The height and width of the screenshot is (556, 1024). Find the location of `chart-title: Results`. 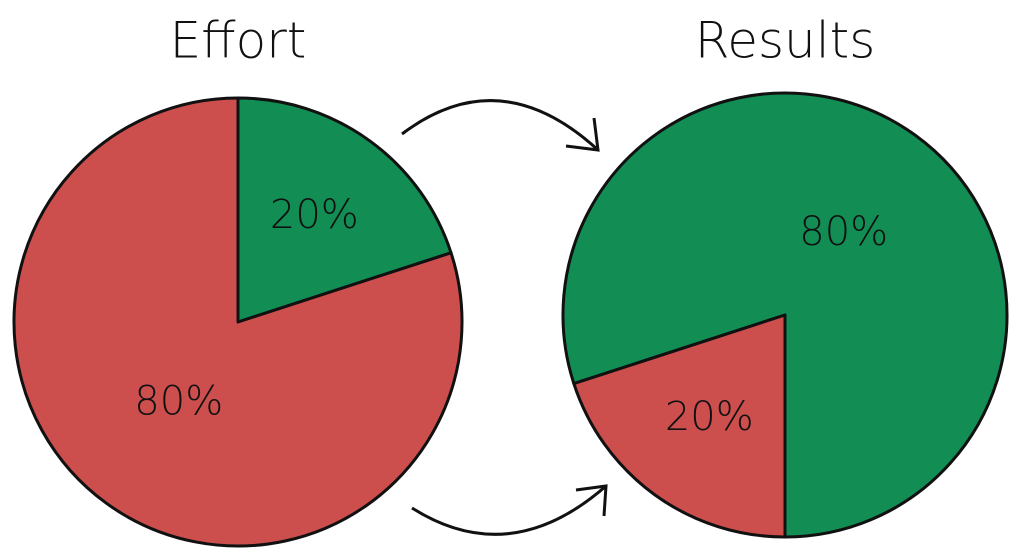

chart-title: Results is located at coordinates (785, 41).